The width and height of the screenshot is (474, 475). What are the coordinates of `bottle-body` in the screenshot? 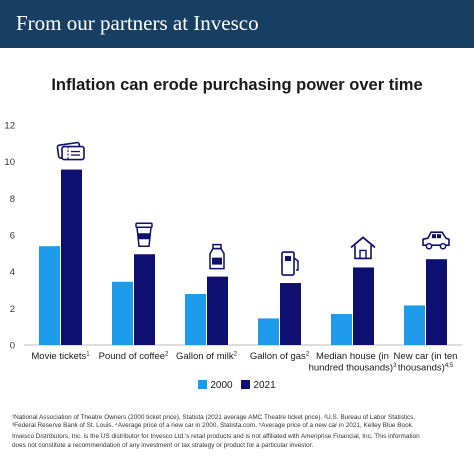 It's located at (217, 258).